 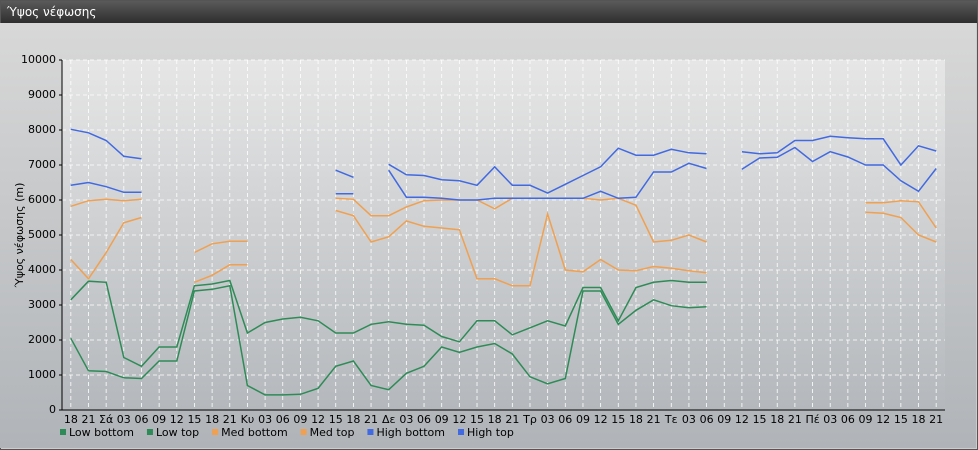 What do you see at coordinates (42, 199) in the screenshot?
I see `y-tick-label: 6000` at bounding box center [42, 199].